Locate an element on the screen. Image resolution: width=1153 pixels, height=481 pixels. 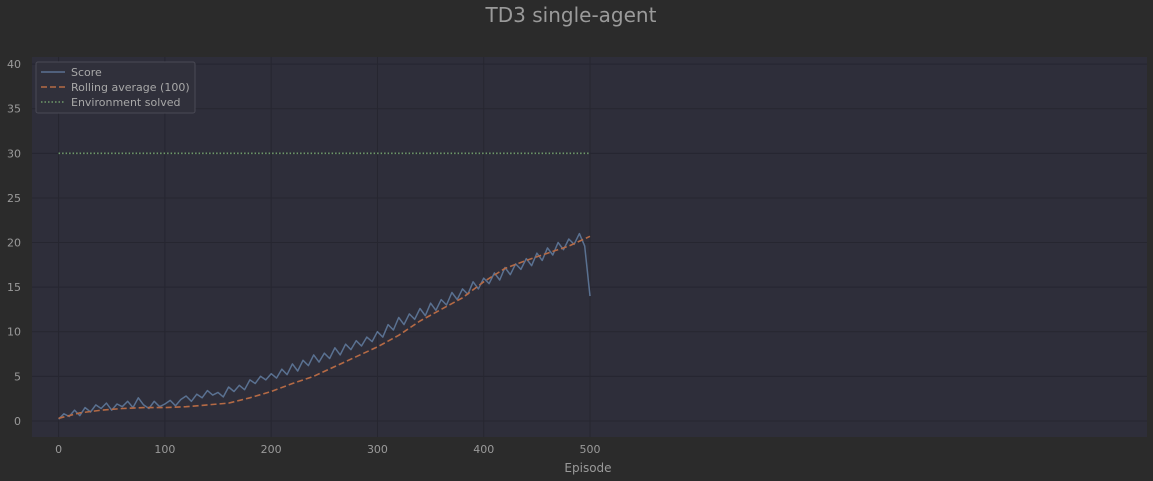
legend-box is located at coordinates (115, 87).